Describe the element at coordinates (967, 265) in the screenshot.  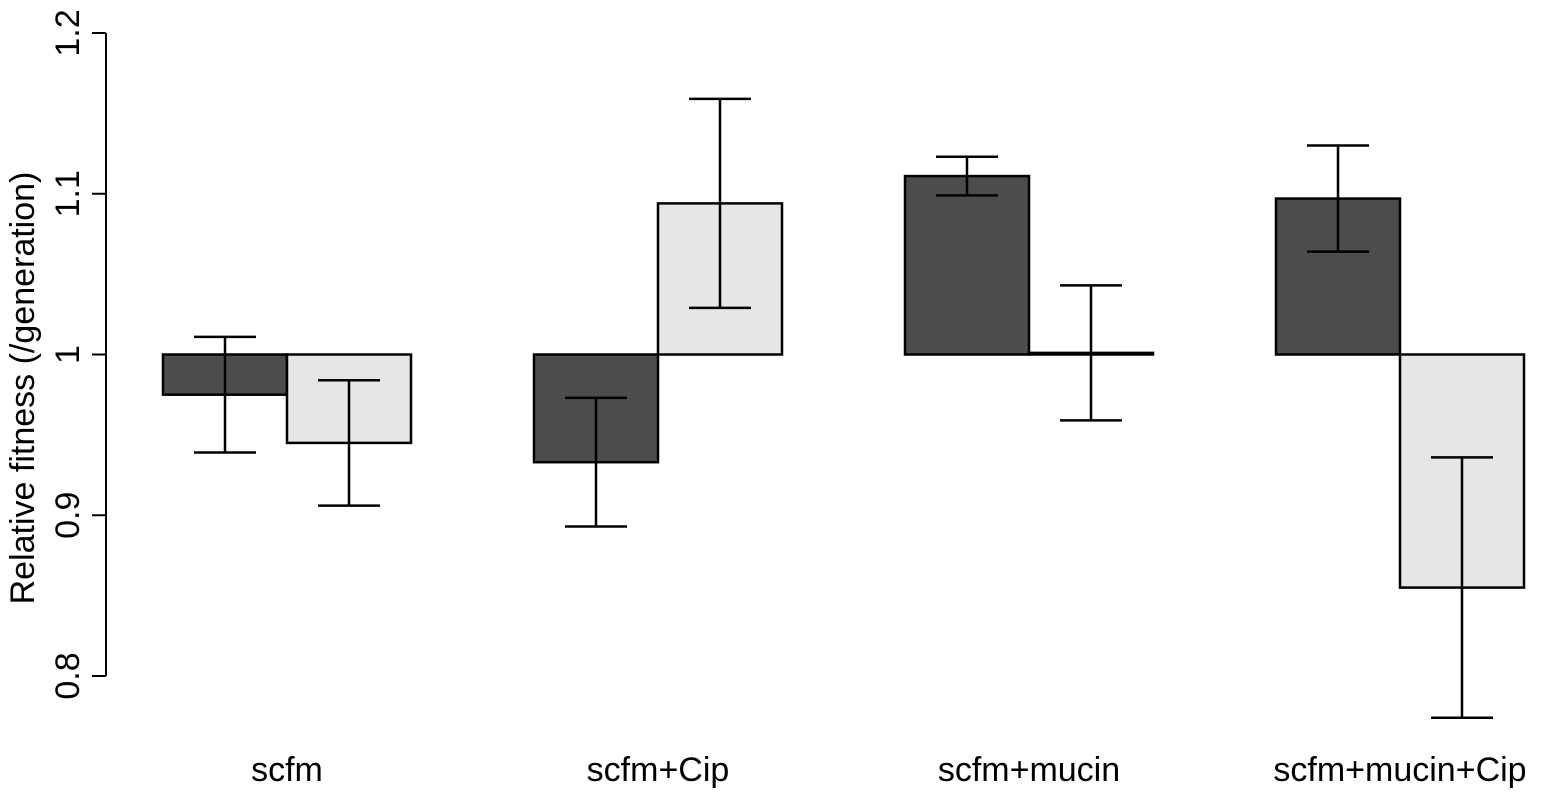
I see `bar` at that location.